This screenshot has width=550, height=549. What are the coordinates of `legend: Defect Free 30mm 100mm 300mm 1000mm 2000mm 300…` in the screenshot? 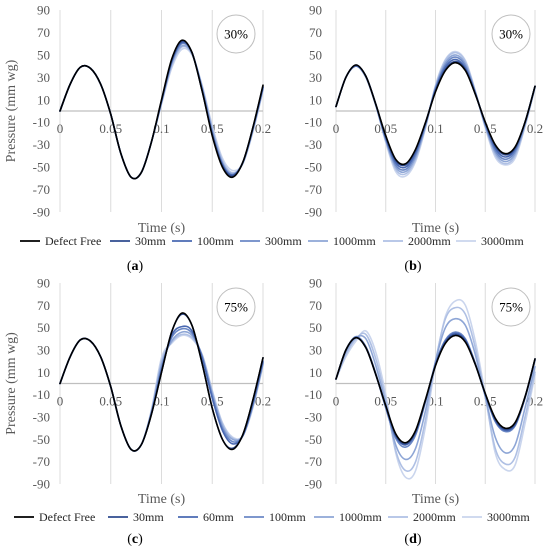 It's located at (272, 241).